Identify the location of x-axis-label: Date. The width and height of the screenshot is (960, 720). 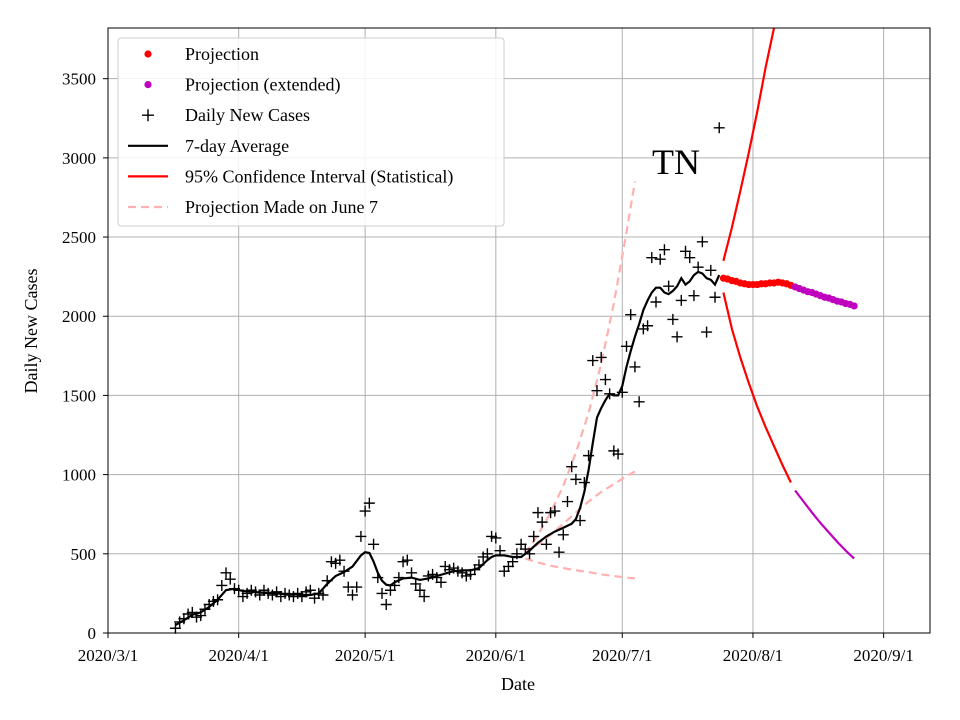
(518, 684).